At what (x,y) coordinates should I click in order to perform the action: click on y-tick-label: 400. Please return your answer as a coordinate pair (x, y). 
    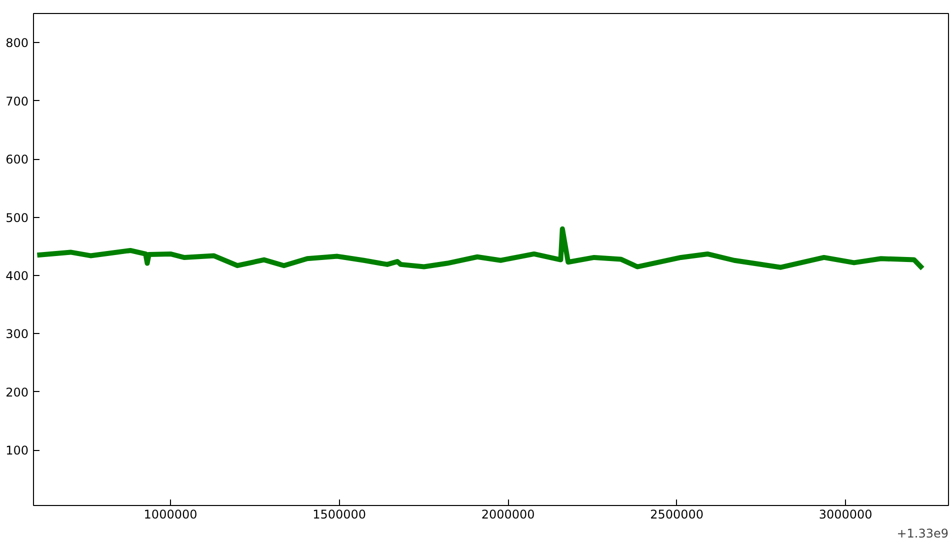
    Looking at the image, I should click on (17, 276).